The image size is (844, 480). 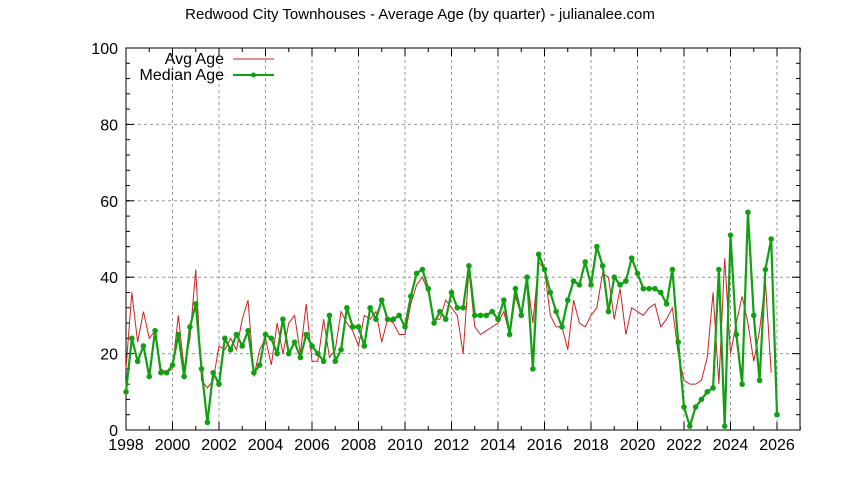 What do you see at coordinates (181, 75) in the screenshot?
I see `legend-label-median-age: Median Age` at bounding box center [181, 75].